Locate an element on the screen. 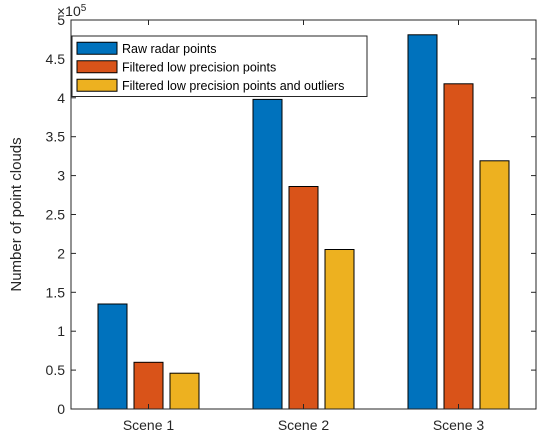 The image size is (550, 437). x-tick-label: Scene 2 is located at coordinates (304, 425).